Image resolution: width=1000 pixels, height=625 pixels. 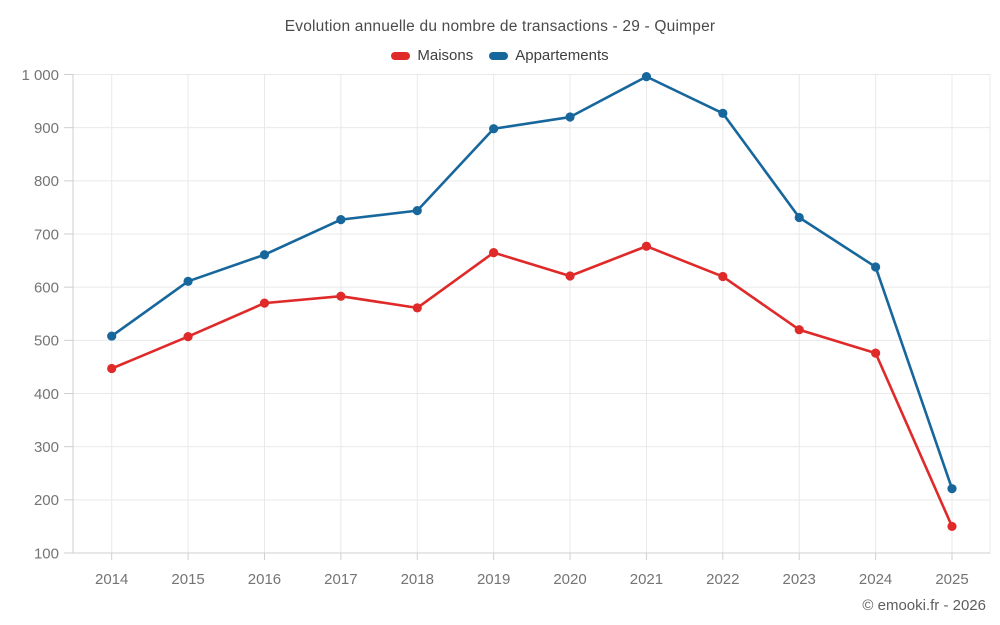 I want to click on appartements-point-2017, so click(x=341, y=220).